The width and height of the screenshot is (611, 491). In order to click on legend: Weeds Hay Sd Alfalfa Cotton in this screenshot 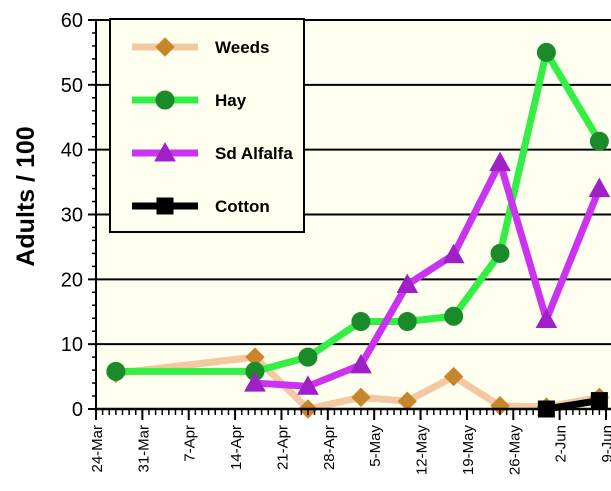, I will do `click(207, 125)`.